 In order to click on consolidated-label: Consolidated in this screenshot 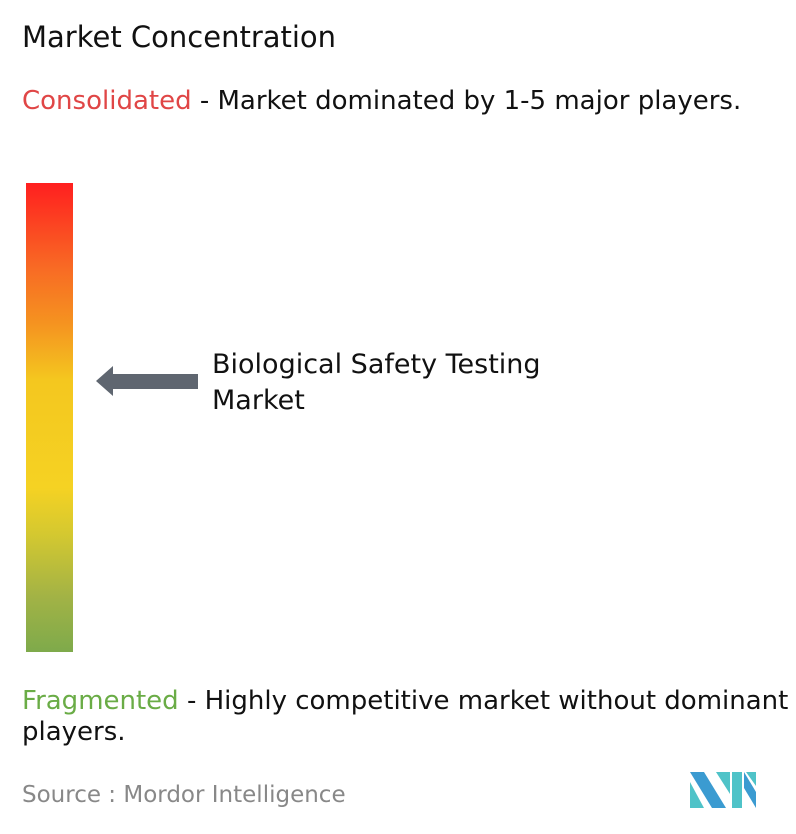, I will do `click(107, 101)`.